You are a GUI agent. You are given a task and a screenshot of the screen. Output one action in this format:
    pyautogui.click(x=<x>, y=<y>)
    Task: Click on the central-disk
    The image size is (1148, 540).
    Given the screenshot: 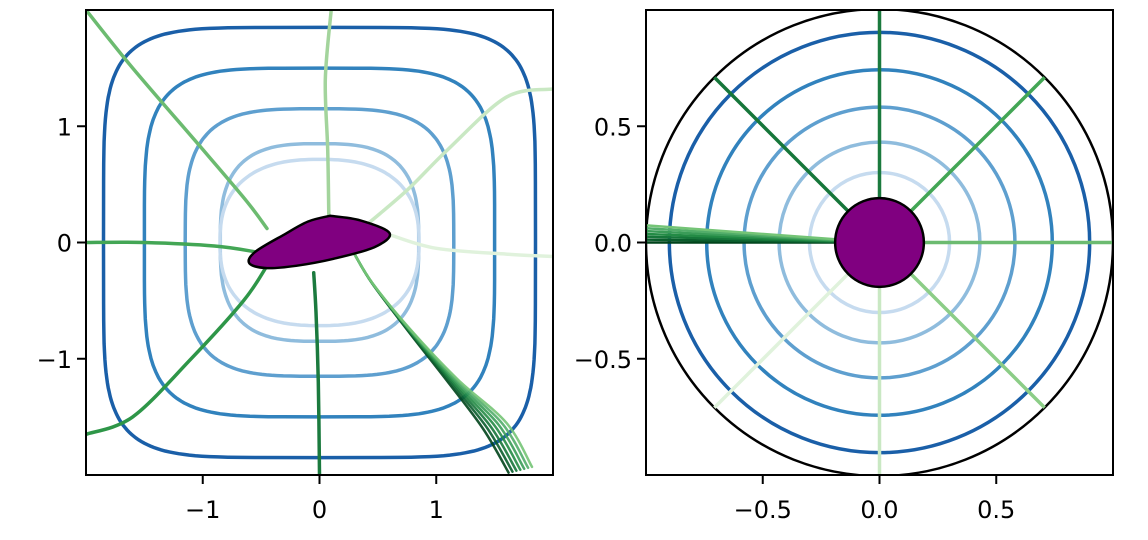 What is the action you would take?
    pyautogui.click(x=879, y=242)
    